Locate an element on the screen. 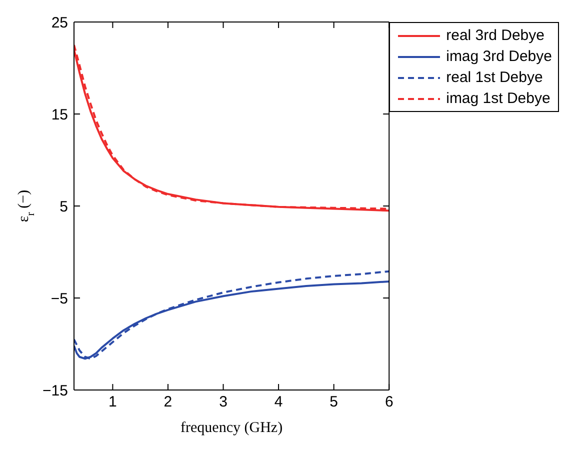 Image resolution: width=573 pixels, height=450 pixels. y-tick-label: −15 is located at coordinates (55, 391).